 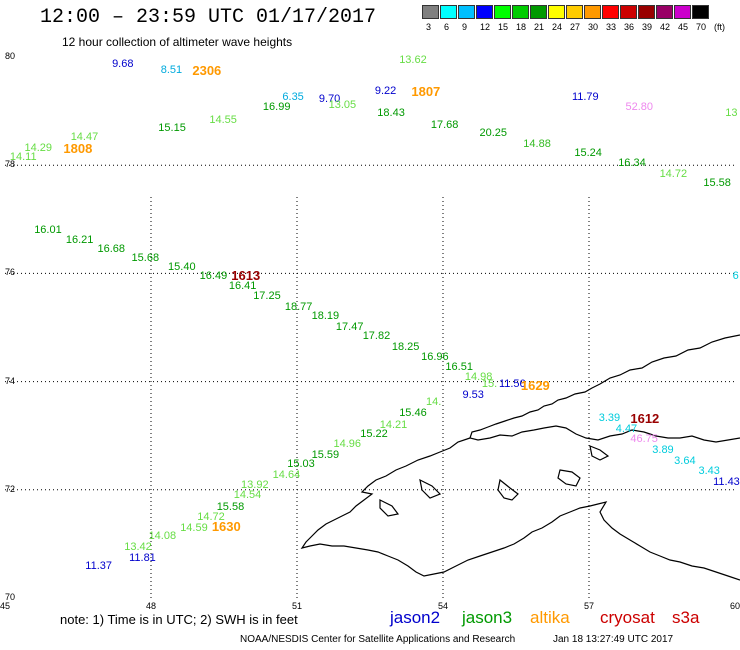 I want to click on wave-height-value: 46.75, so click(x=644, y=439).